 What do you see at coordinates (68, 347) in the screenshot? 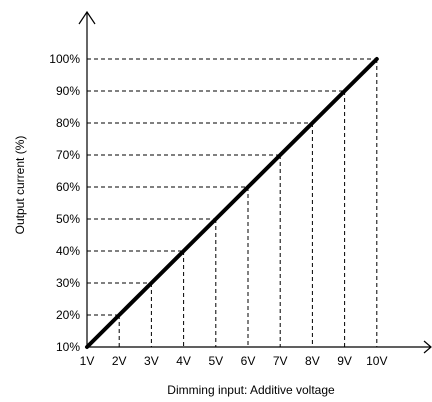
I see `y-tick-label-1: 10%` at bounding box center [68, 347].